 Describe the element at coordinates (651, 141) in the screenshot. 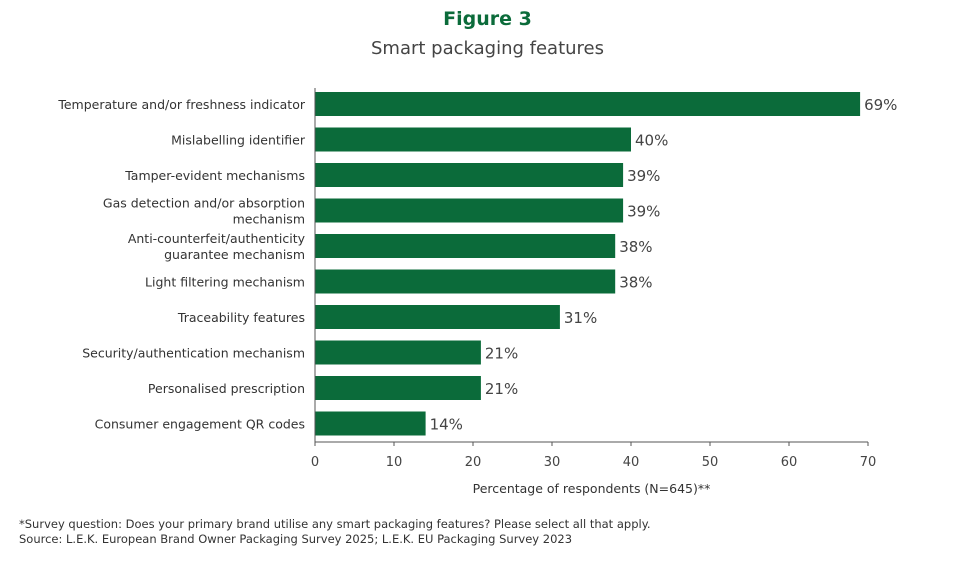

I see `data-label: 40%` at that location.